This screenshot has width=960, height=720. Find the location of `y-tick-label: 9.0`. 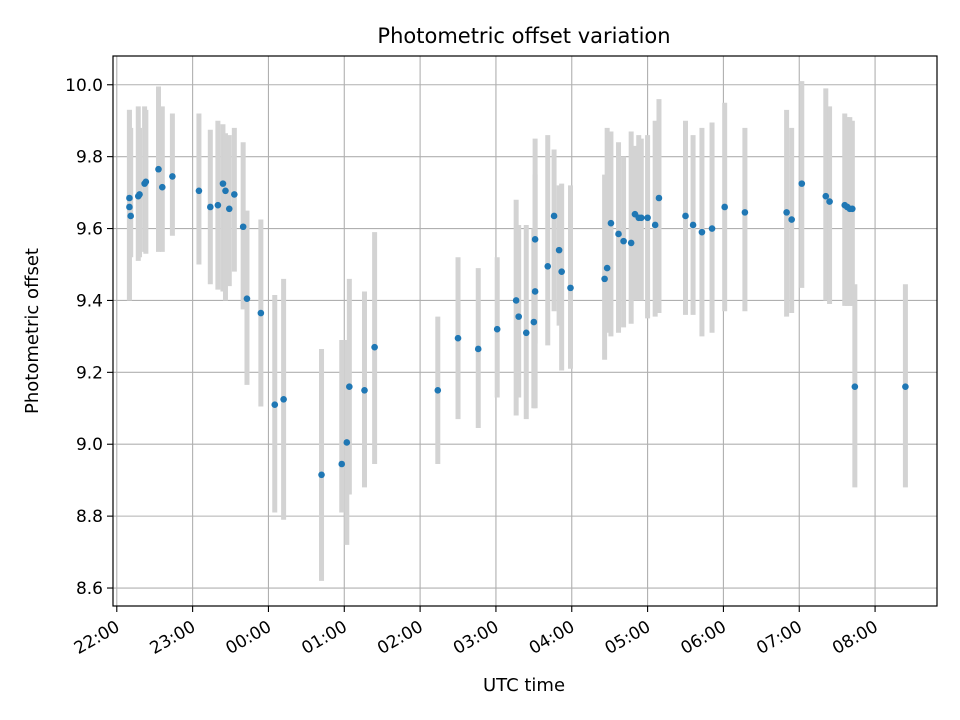

y-tick-label: 9.0 is located at coordinates (89, 445).